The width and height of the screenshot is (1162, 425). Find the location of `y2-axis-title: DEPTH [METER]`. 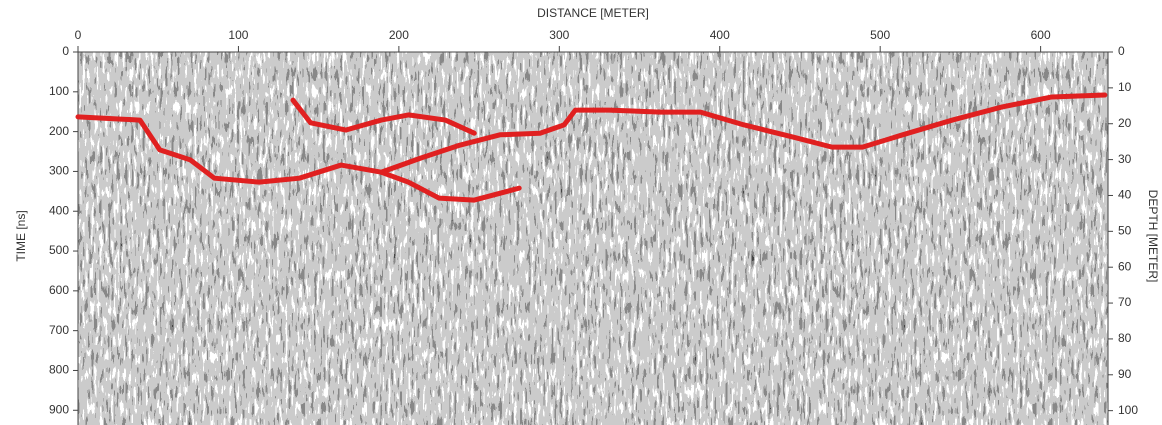

y2-axis-title: DEPTH [METER] is located at coordinates (1153, 236).